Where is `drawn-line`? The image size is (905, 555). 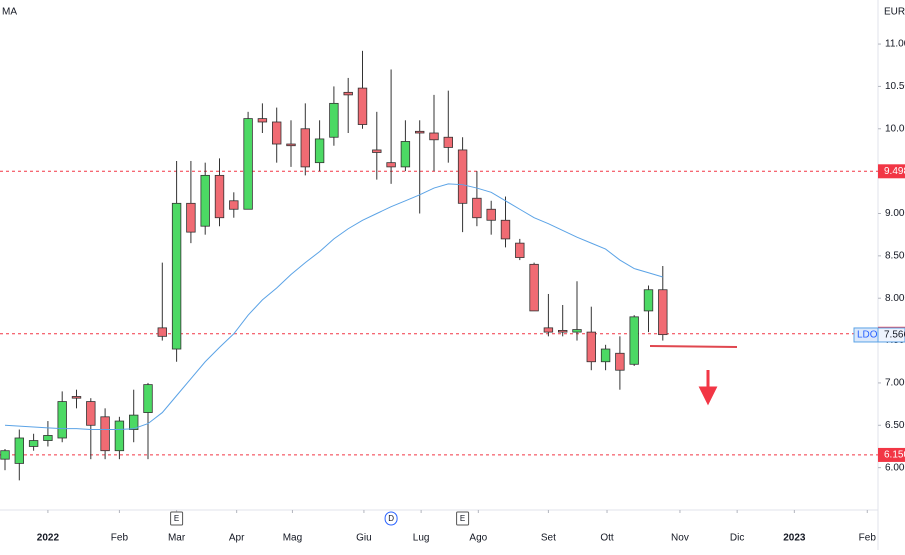
drawn-line is located at coordinates (693, 346).